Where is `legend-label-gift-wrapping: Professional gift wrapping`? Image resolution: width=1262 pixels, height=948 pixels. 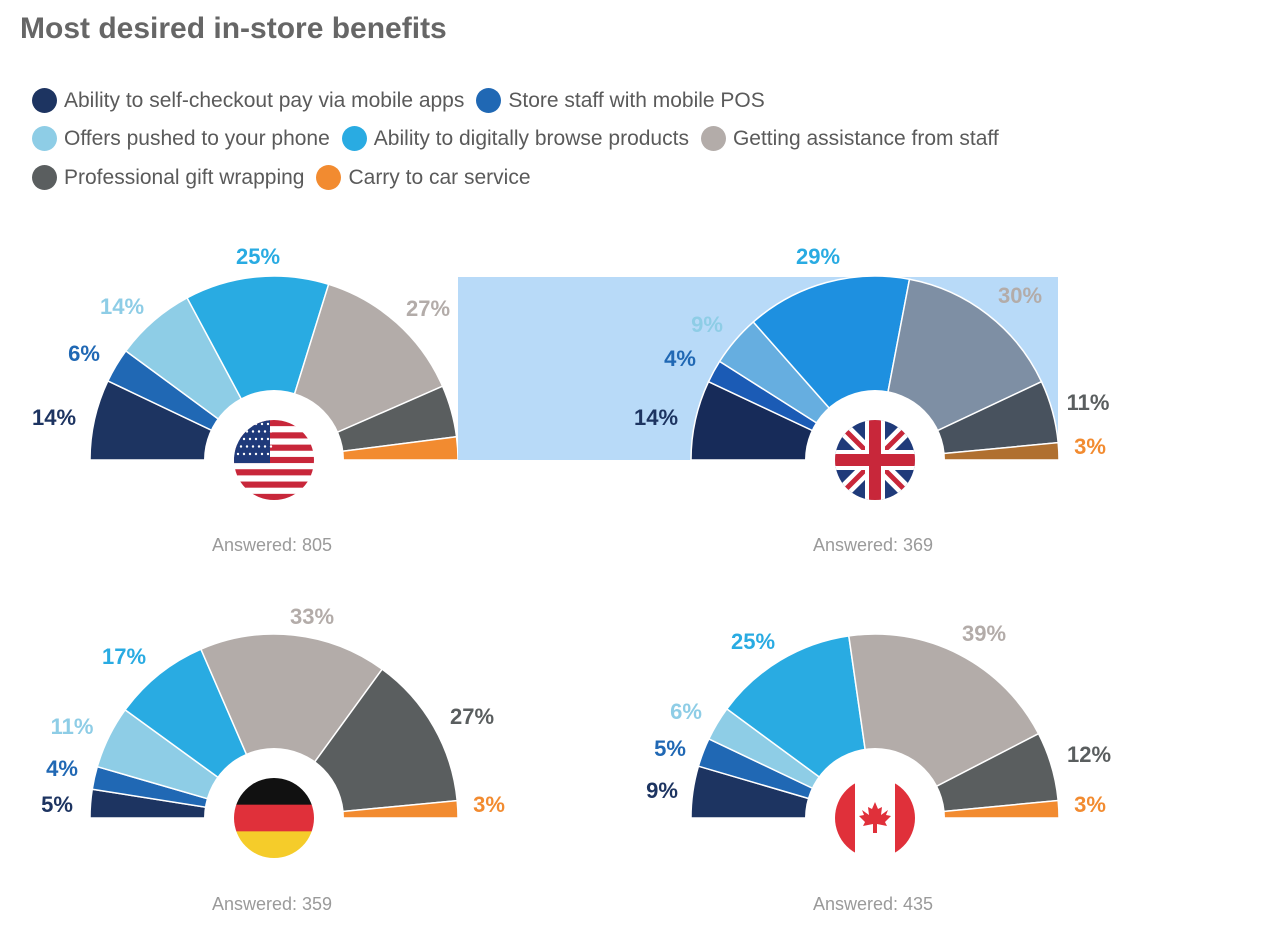 legend-label-gift-wrapping: Professional gift wrapping is located at coordinates (184, 177).